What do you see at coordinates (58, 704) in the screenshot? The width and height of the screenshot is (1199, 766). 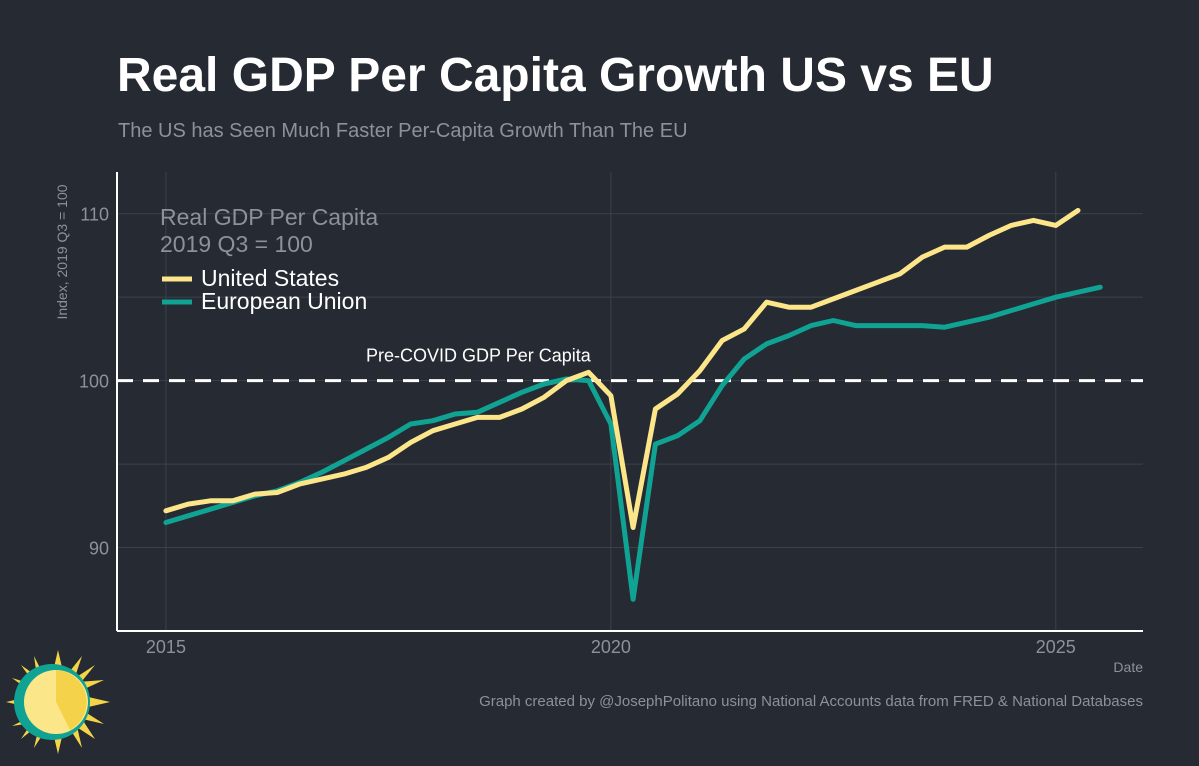 I see `sun-logo-icon` at bounding box center [58, 704].